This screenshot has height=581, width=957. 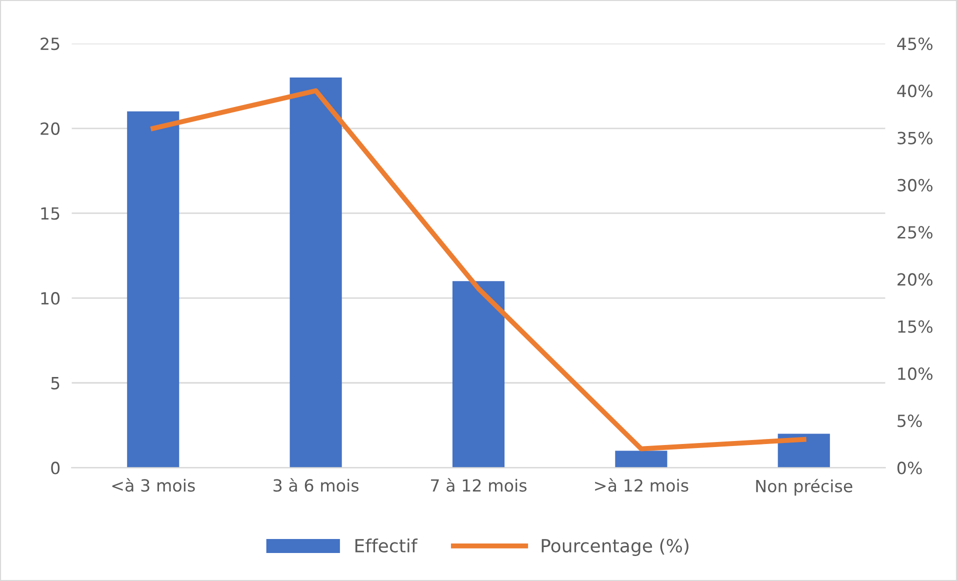 What do you see at coordinates (909, 468) in the screenshot?
I see `y2-tick-label: 0%` at bounding box center [909, 468].